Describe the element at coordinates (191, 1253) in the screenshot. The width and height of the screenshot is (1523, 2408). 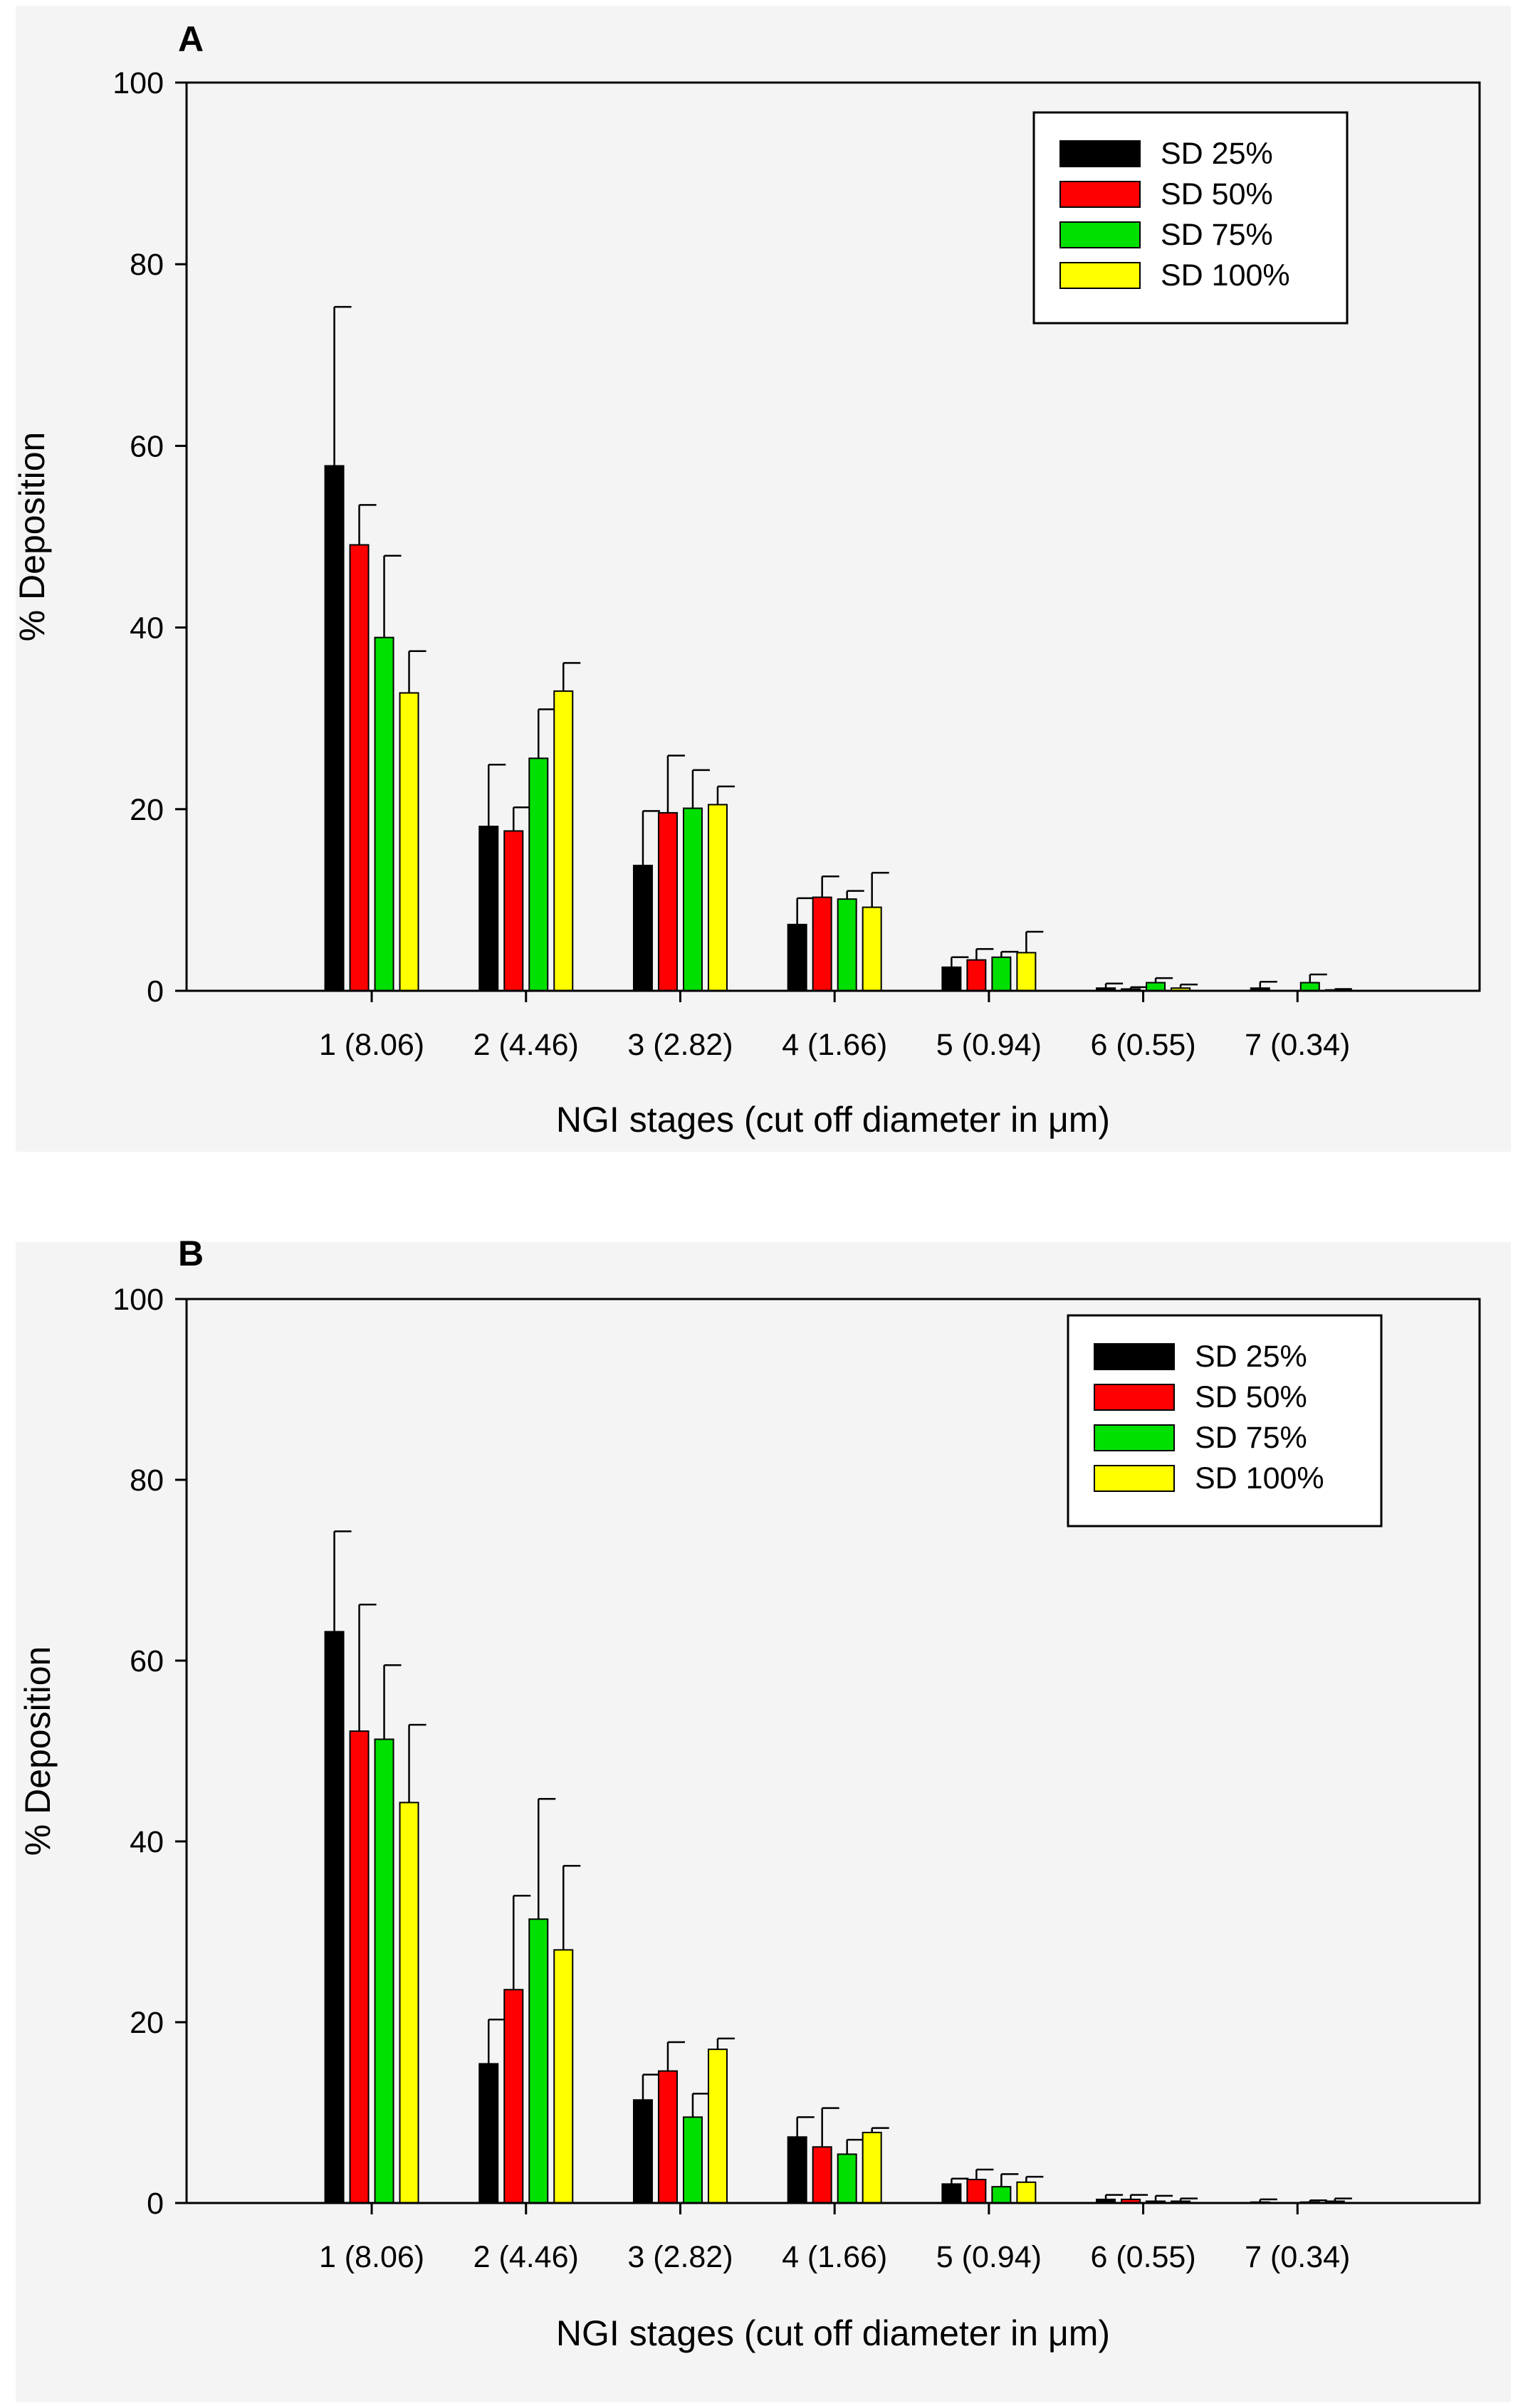
I see `panel-label: B` at that location.